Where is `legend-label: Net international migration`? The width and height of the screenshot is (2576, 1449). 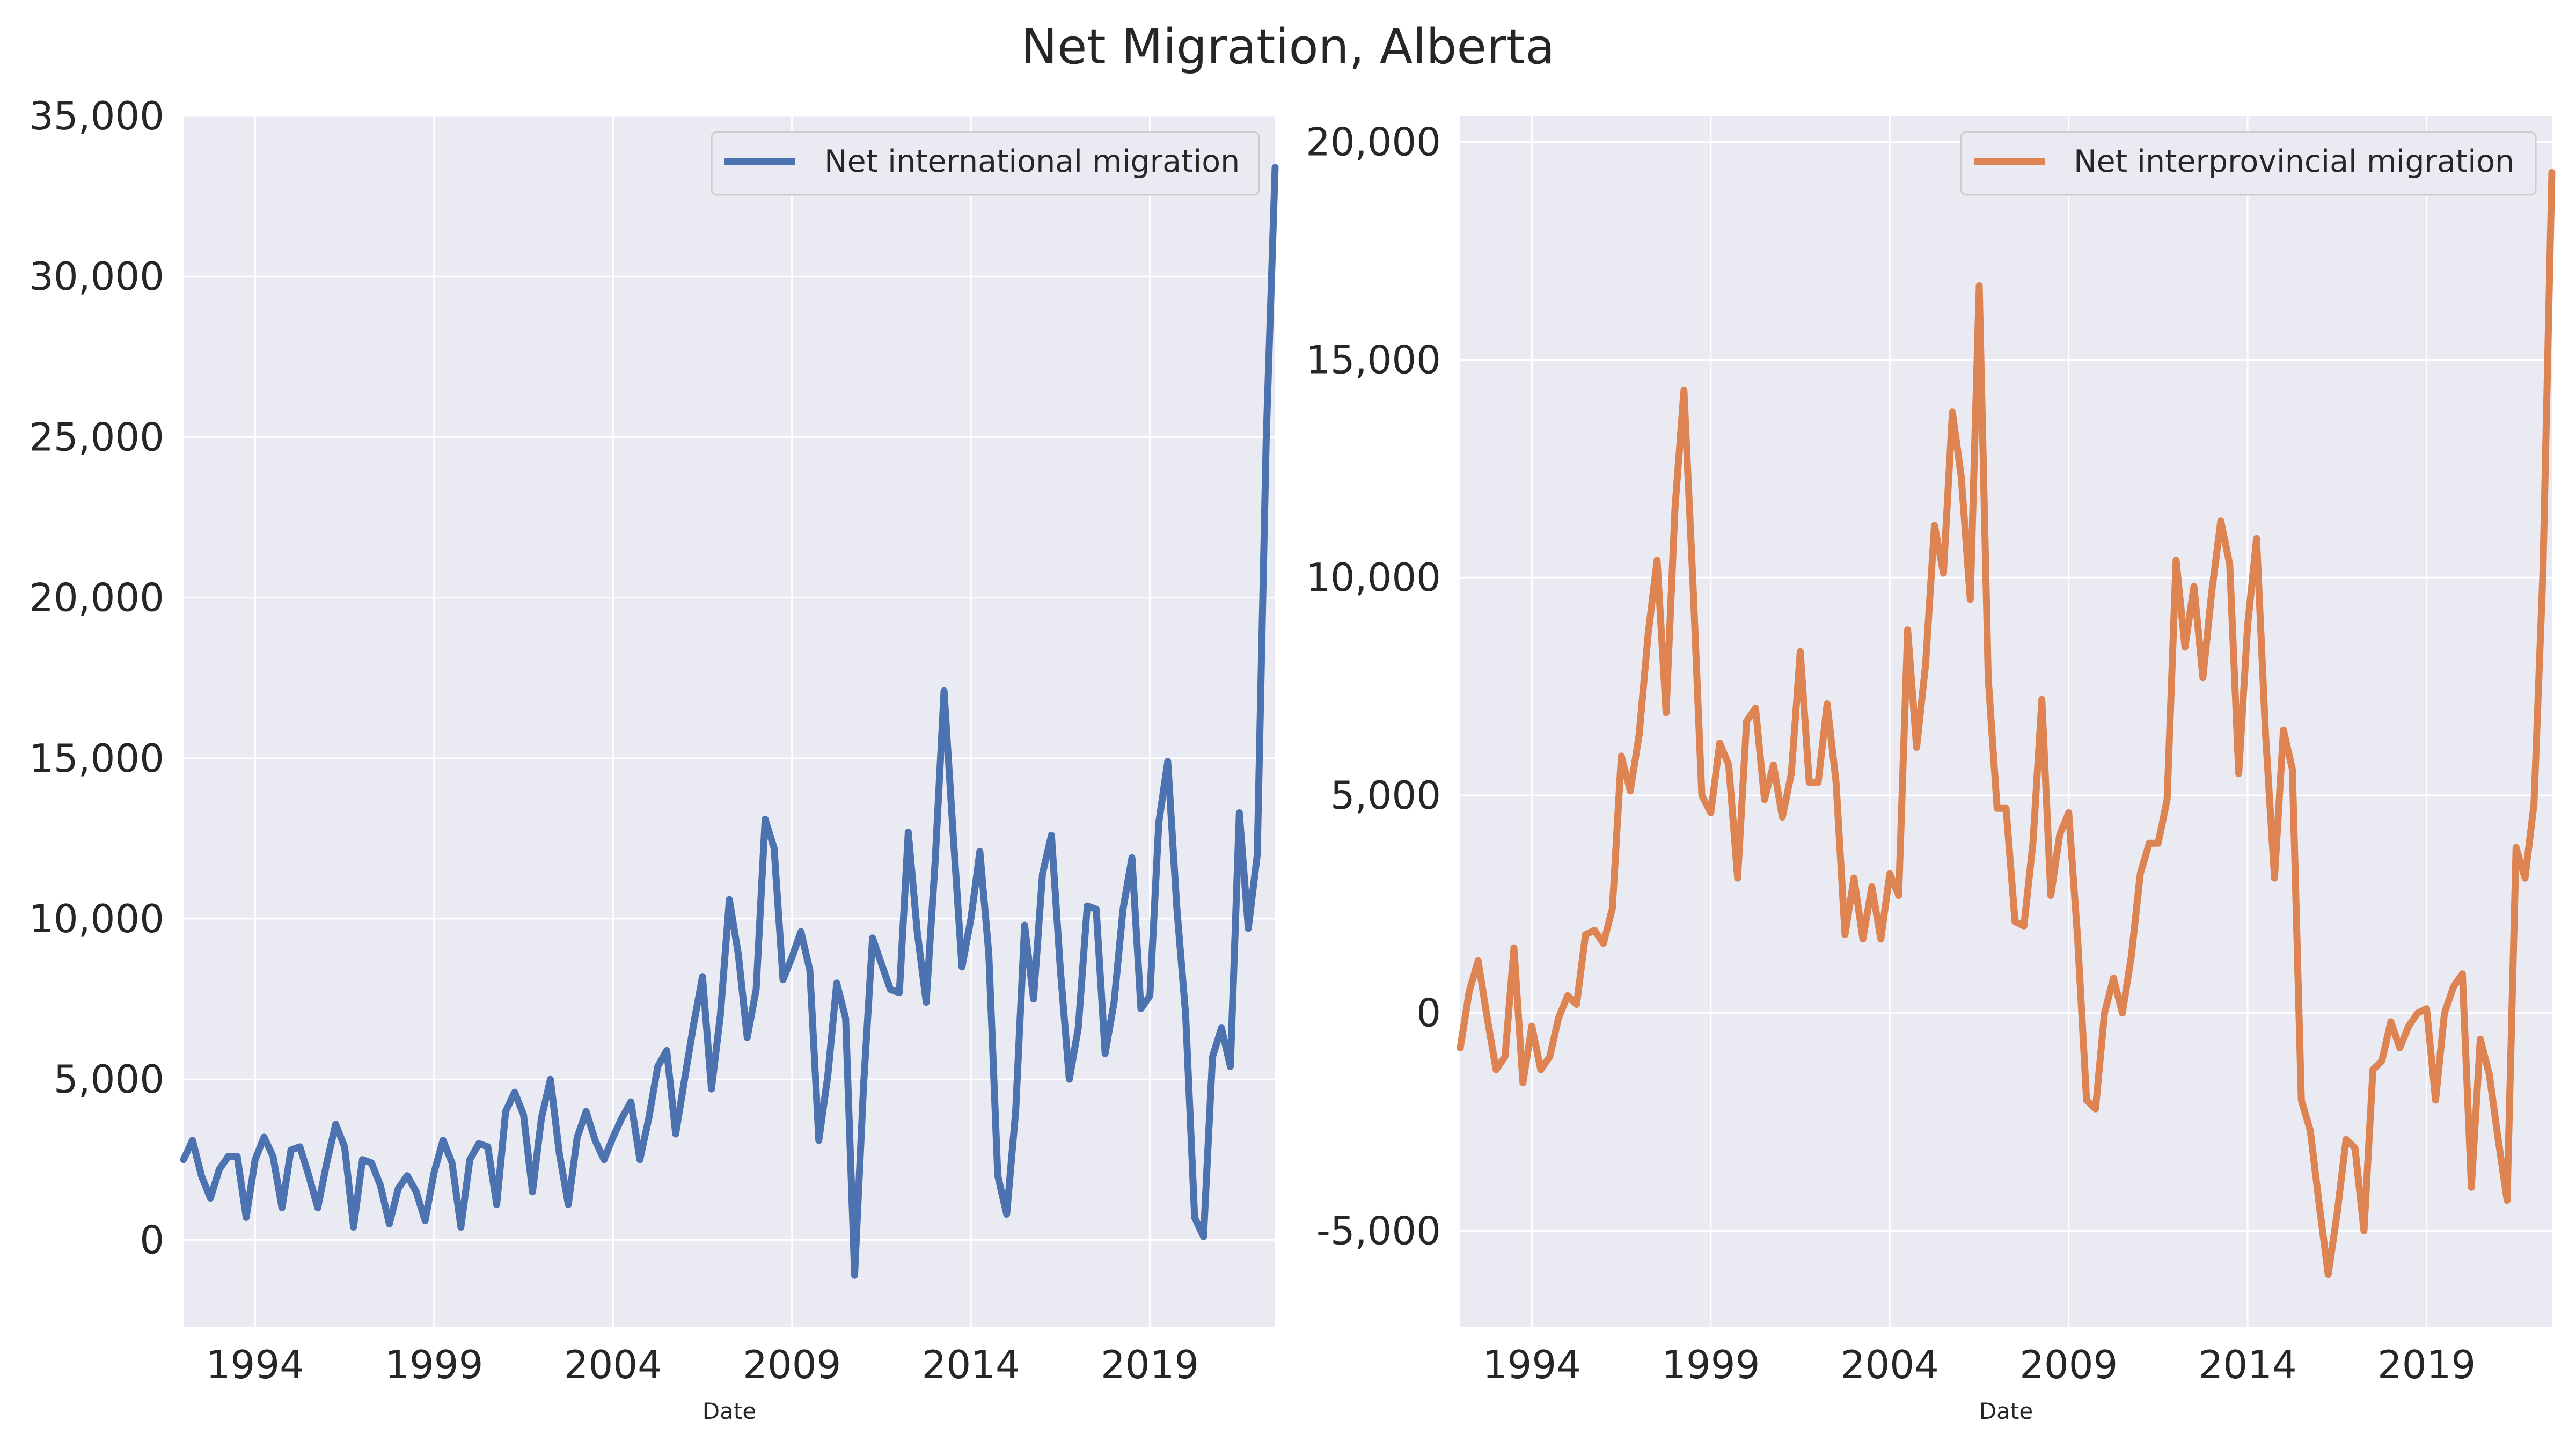 legend-label: Net international migration is located at coordinates (1032, 161).